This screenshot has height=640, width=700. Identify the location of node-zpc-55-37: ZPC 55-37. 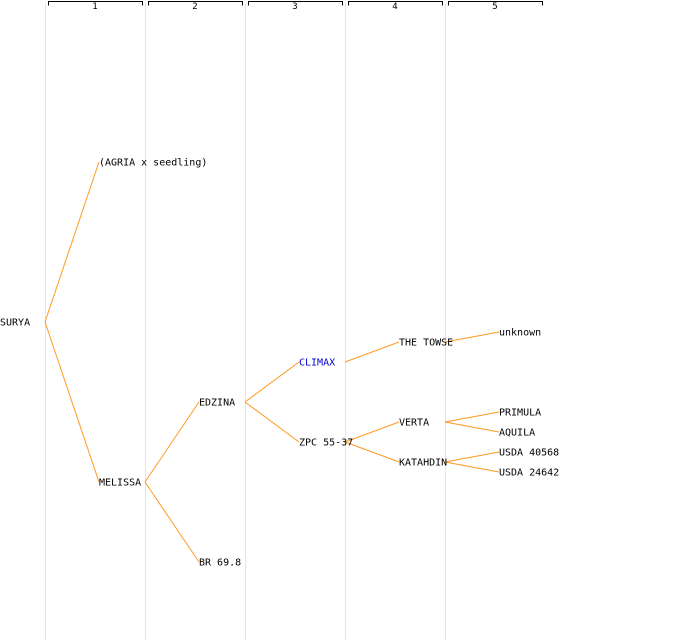
(326, 443).